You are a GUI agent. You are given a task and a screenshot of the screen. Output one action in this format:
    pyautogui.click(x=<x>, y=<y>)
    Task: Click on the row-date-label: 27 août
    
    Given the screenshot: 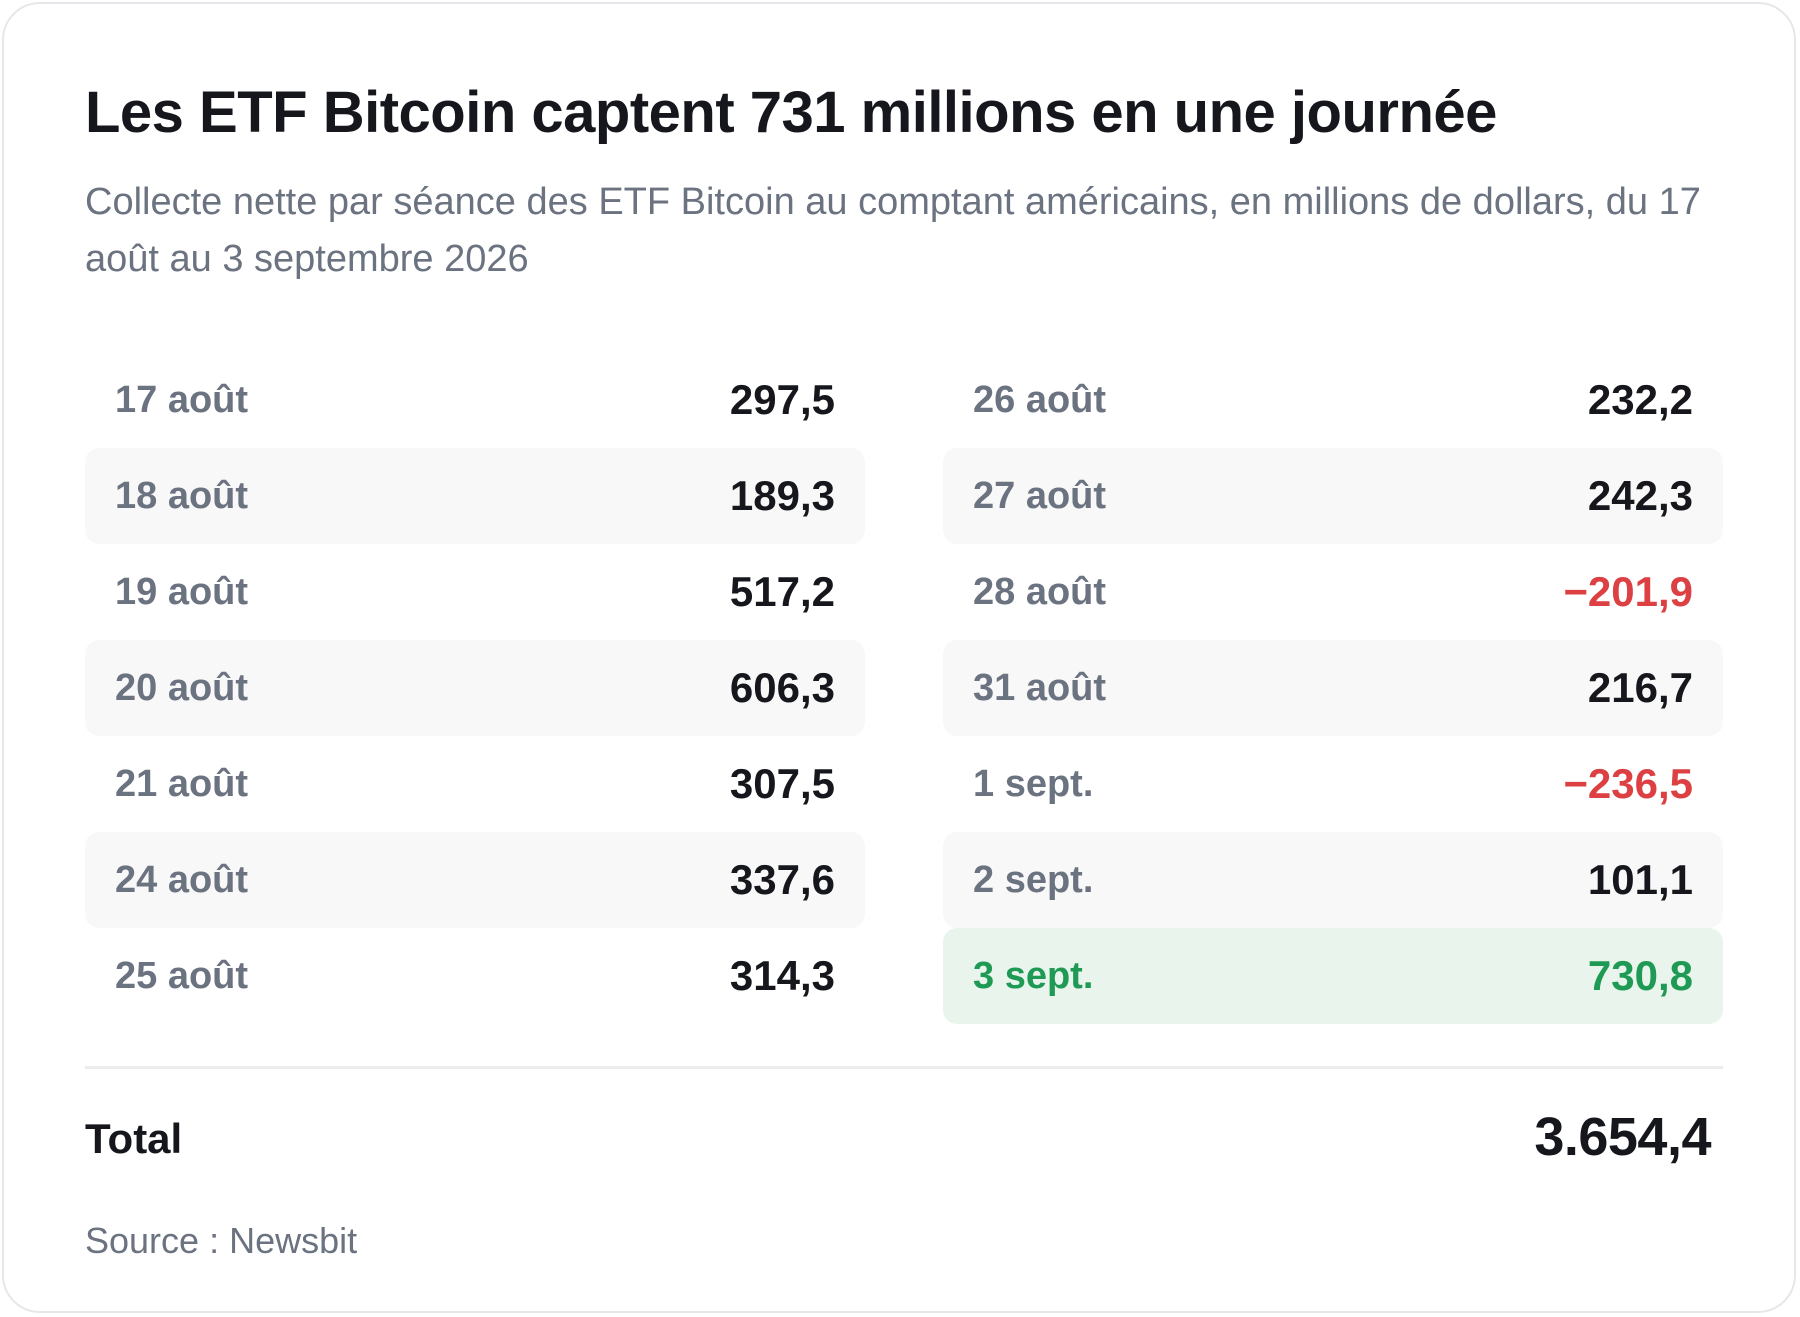 What is the action you would take?
    pyautogui.click(x=1040, y=496)
    